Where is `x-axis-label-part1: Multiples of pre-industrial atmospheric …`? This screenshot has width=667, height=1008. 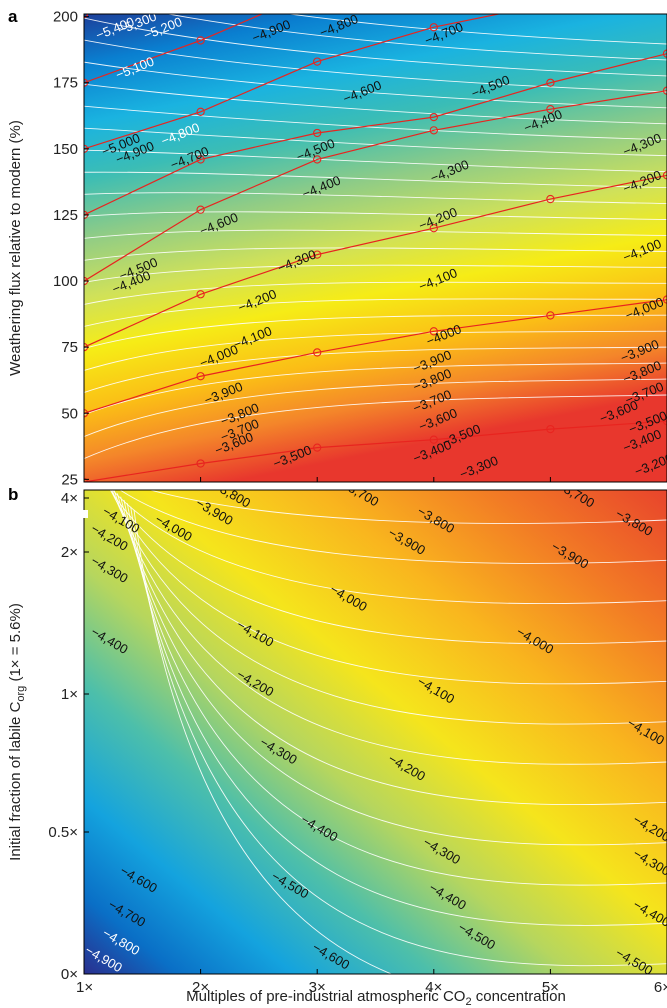 x-axis-label-part1: Multiples of pre-industrial atmospheric … is located at coordinates (325, 996).